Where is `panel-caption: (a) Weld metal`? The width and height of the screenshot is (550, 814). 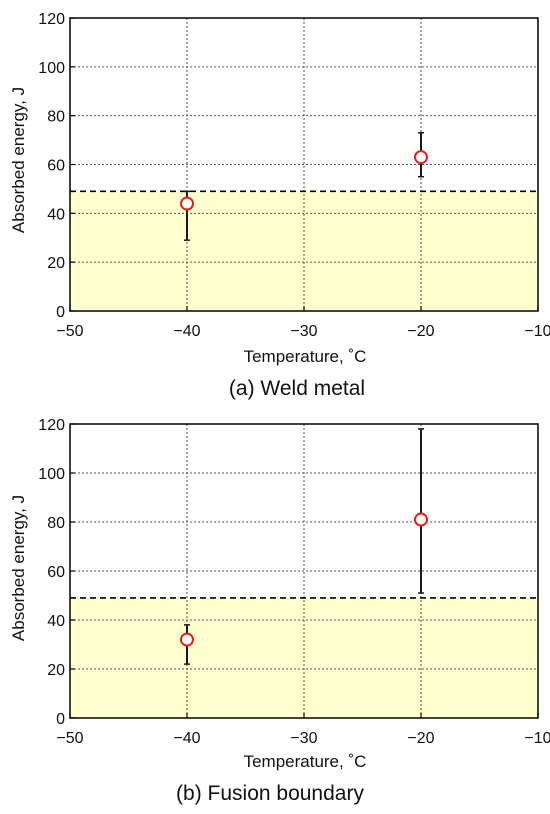 panel-caption: (a) Weld metal is located at coordinates (297, 388).